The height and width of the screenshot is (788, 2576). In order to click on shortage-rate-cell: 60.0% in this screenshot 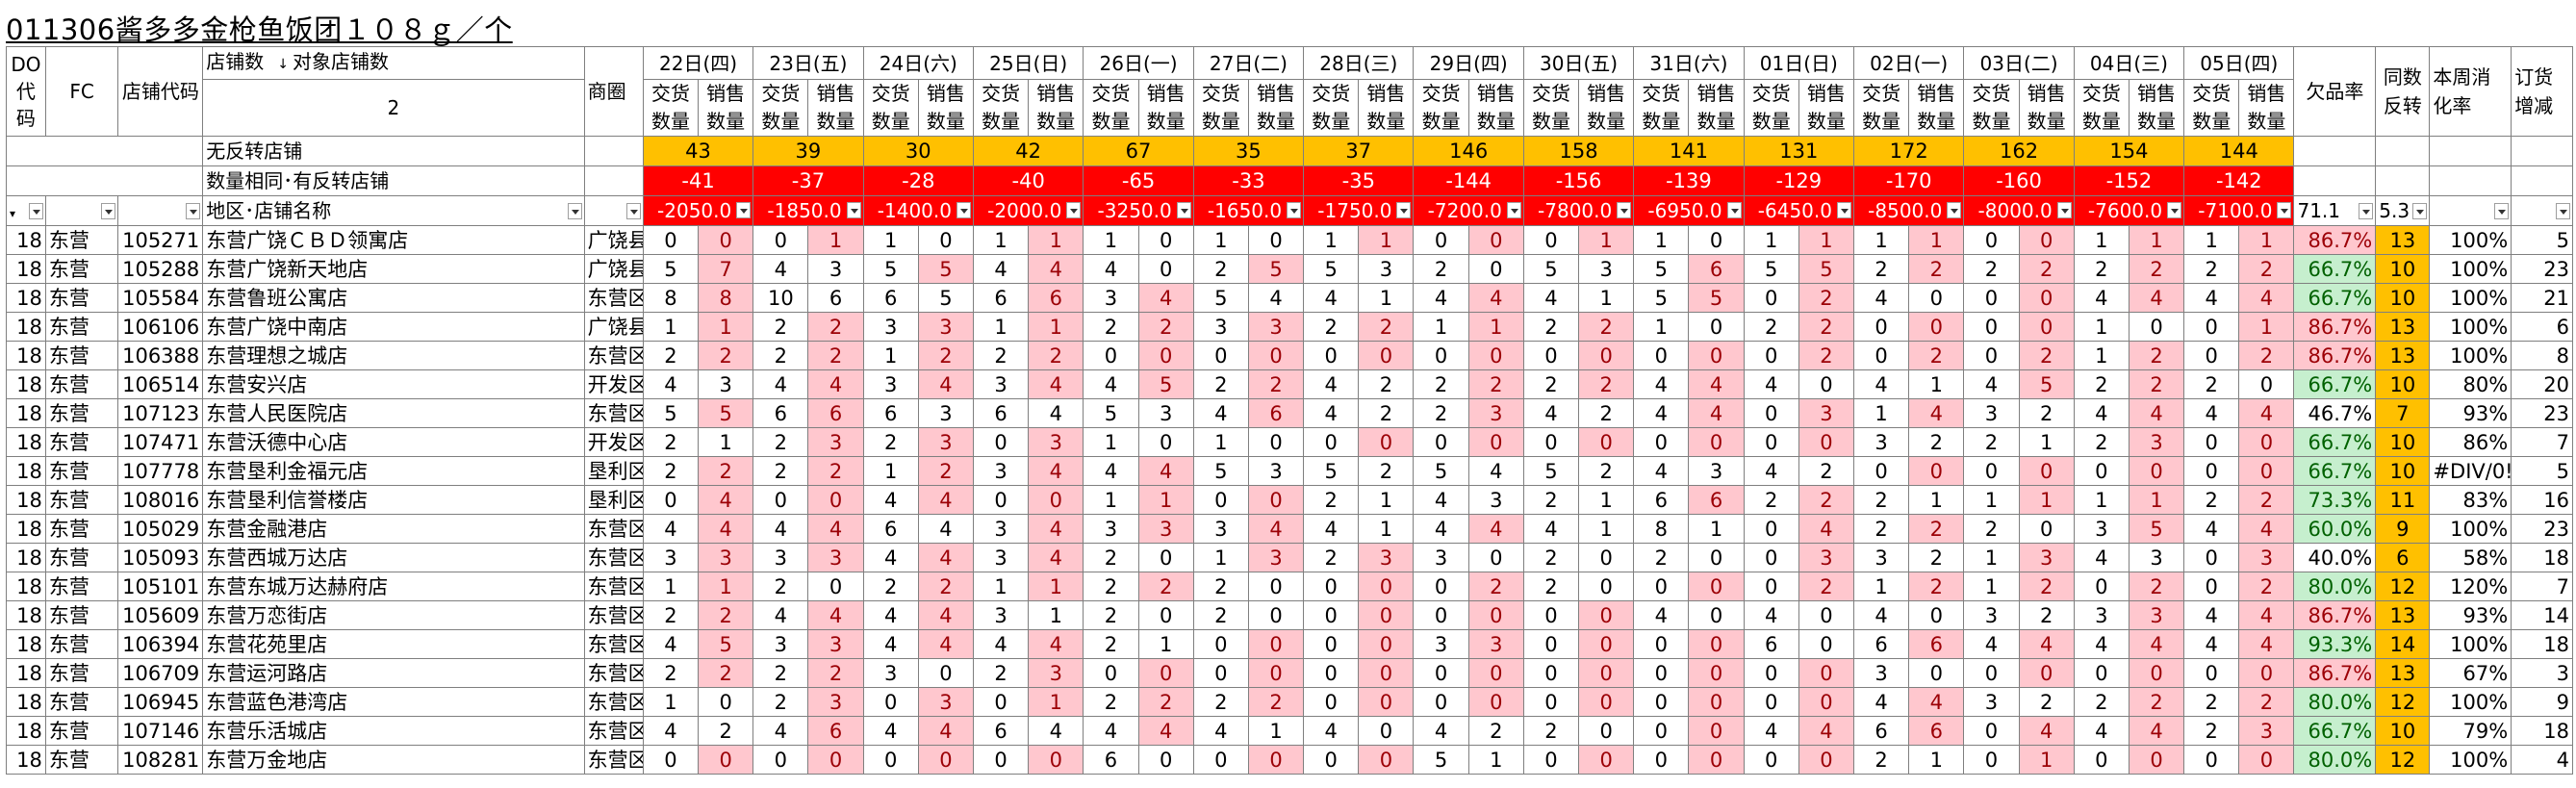, I will do `click(2335, 530)`.